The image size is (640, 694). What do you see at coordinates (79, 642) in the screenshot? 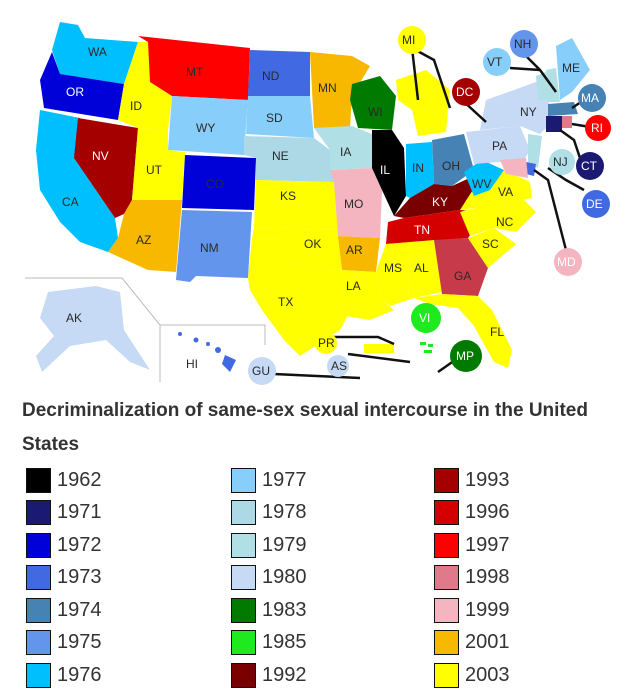
I see `legend-year: 1975` at bounding box center [79, 642].